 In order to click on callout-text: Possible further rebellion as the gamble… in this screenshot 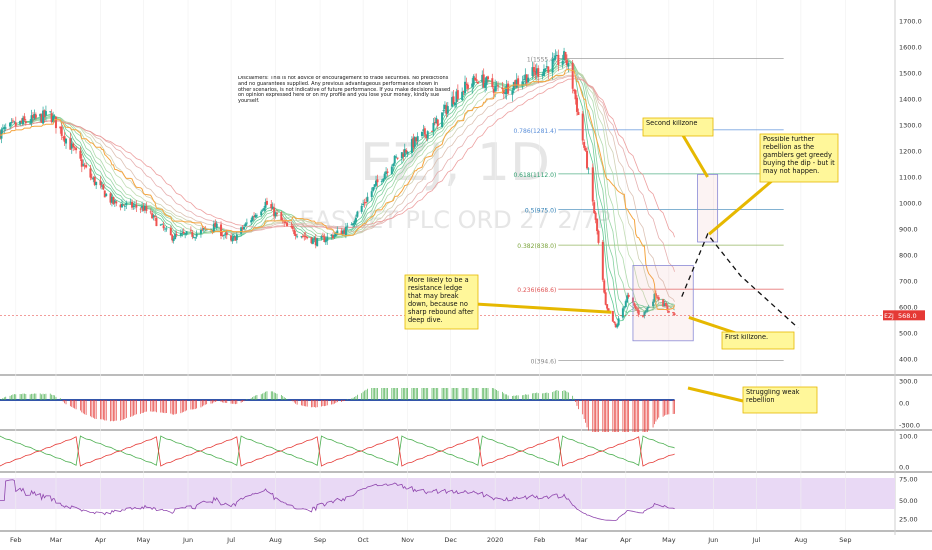, I will do `click(799, 155)`.